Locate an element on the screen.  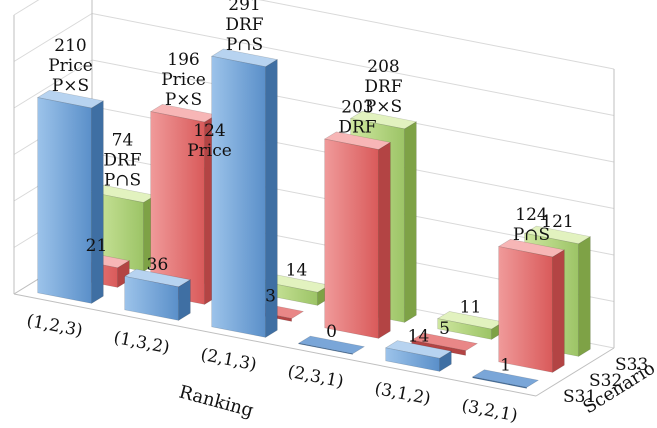
z-tick-label: S31 is located at coordinates (579, 397).